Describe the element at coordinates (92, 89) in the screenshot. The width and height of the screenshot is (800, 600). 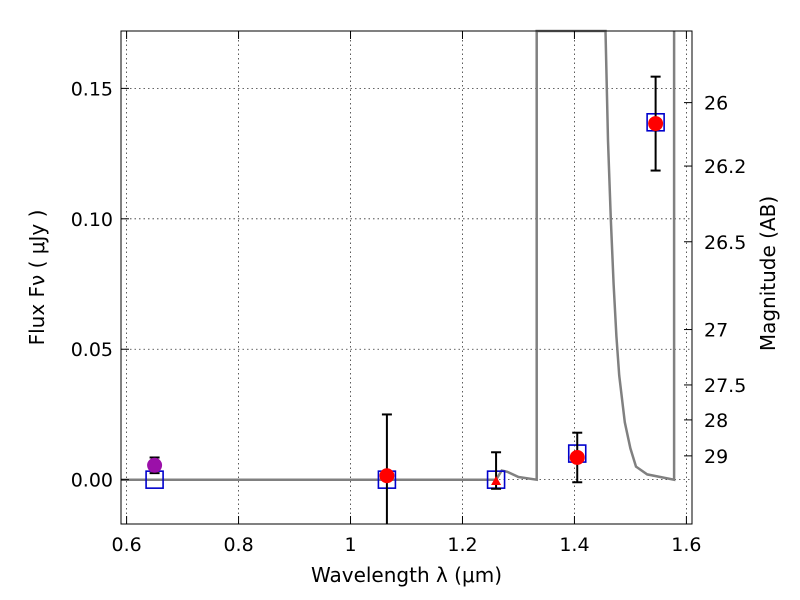
I see `y-tick-label: 0.15` at that location.